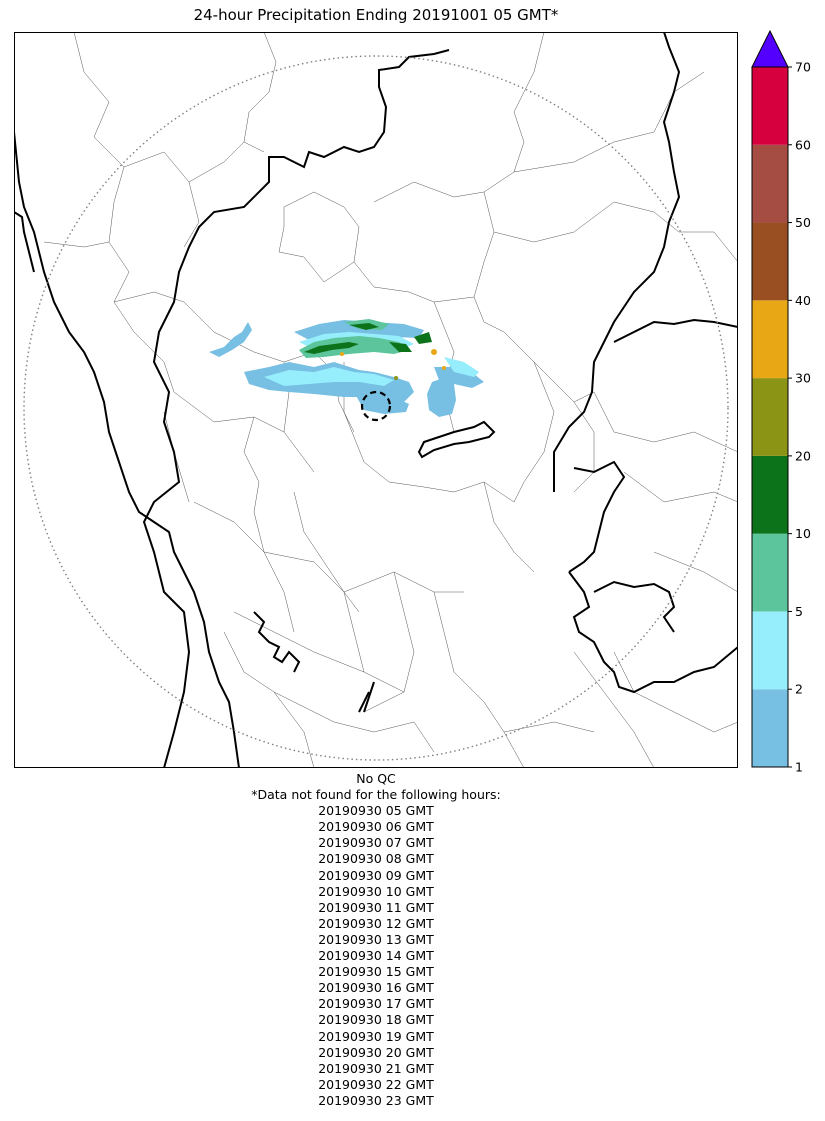 Image resolution: width=825 pixels, height=1121 pixels. Describe the element at coordinates (376, 972) in the screenshot. I see `missing-hour-item: 20190930 15 GMT` at that location.